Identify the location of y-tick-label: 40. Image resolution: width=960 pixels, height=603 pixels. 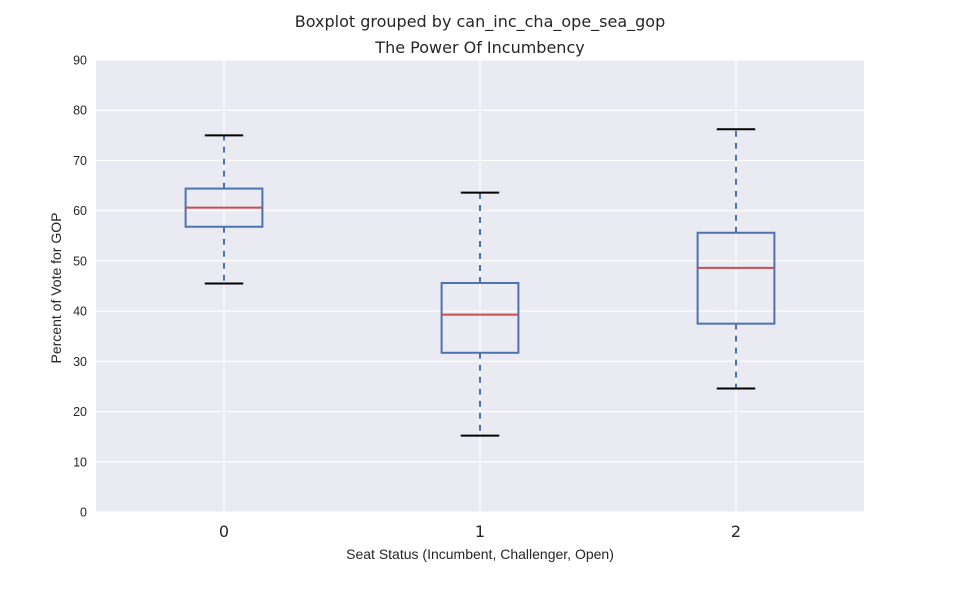
(80, 312).